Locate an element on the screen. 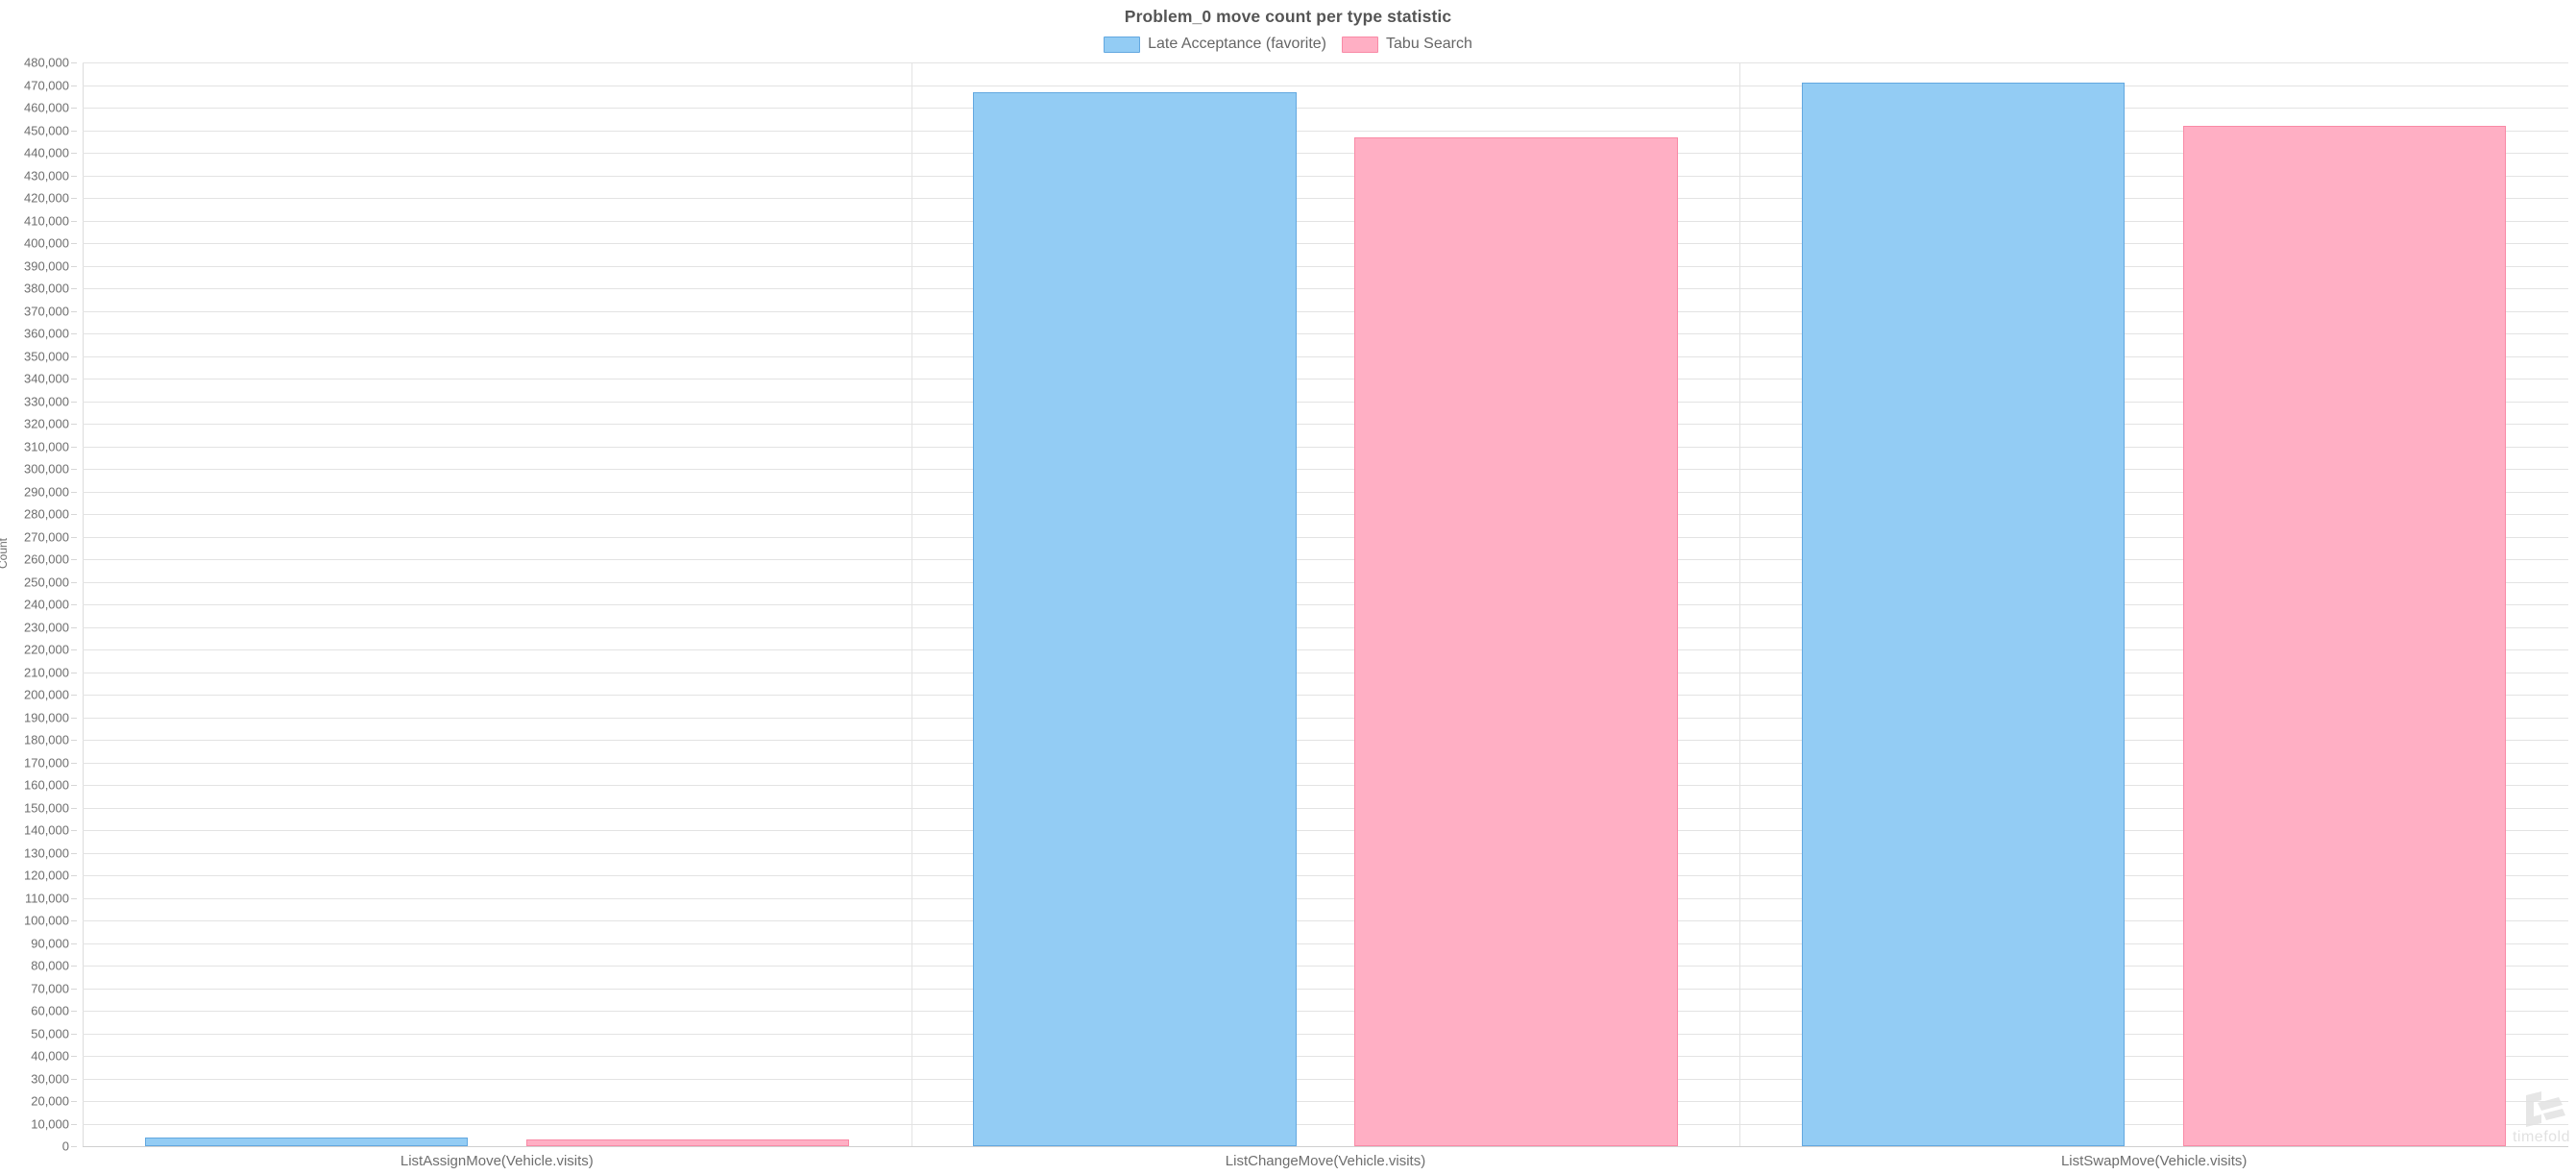 Image resolution: width=2576 pixels, height=1175 pixels. legend-swatch-icon is located at coordinates (1361, 44).